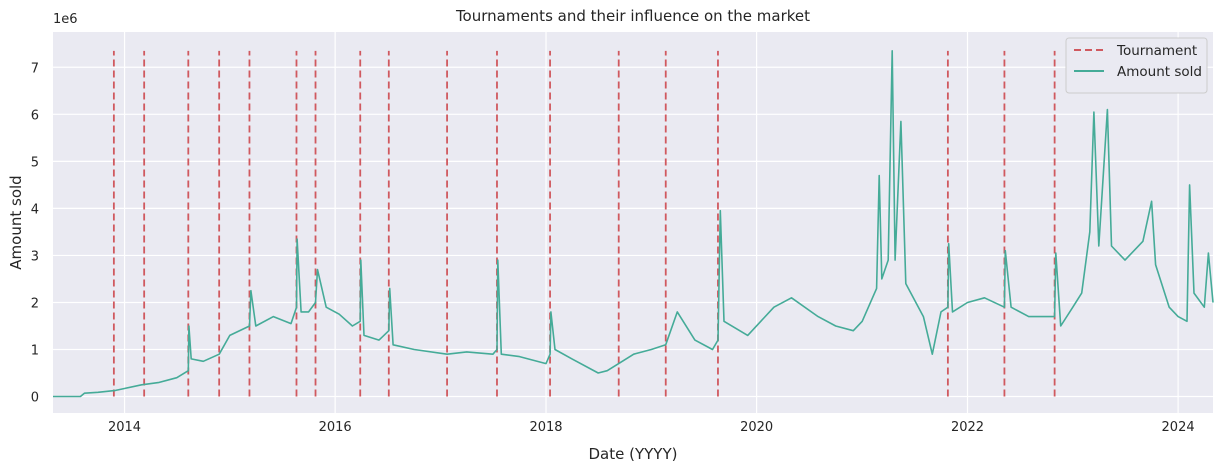 The image size is (1224, 473). What do you see at coordinates (35, 68) in the screenshot?
I see `y-tick-label: 7` at bounding box center [35, 68].